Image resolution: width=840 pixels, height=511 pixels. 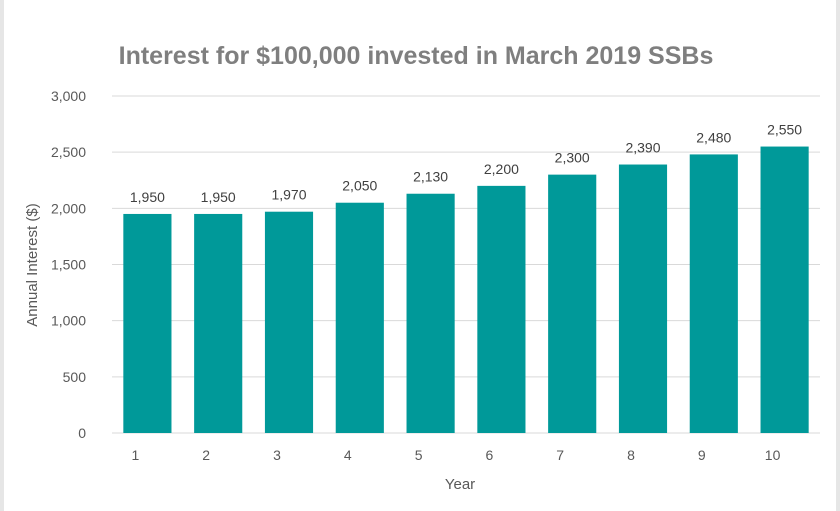 What do you see at coordinates (419, 455) in the screenshot?
I see `x-tick-label: 5` at bounding box center [419, 455].